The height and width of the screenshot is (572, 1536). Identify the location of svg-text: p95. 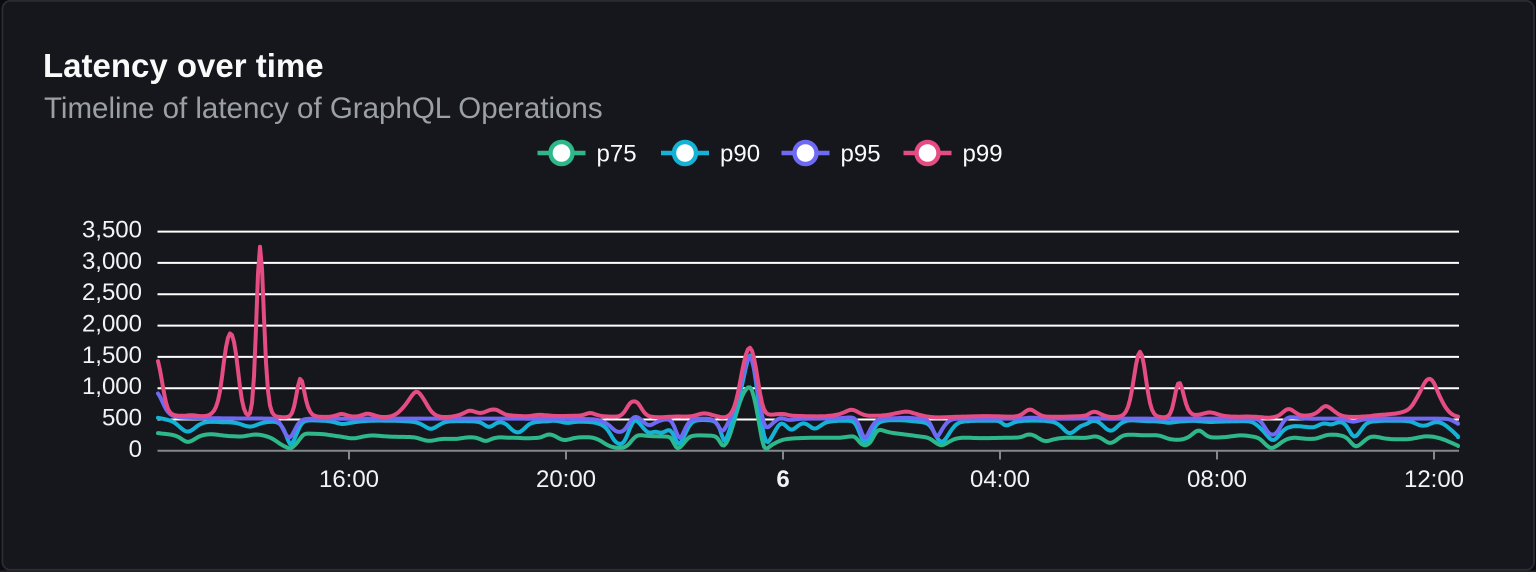
(861, 154).